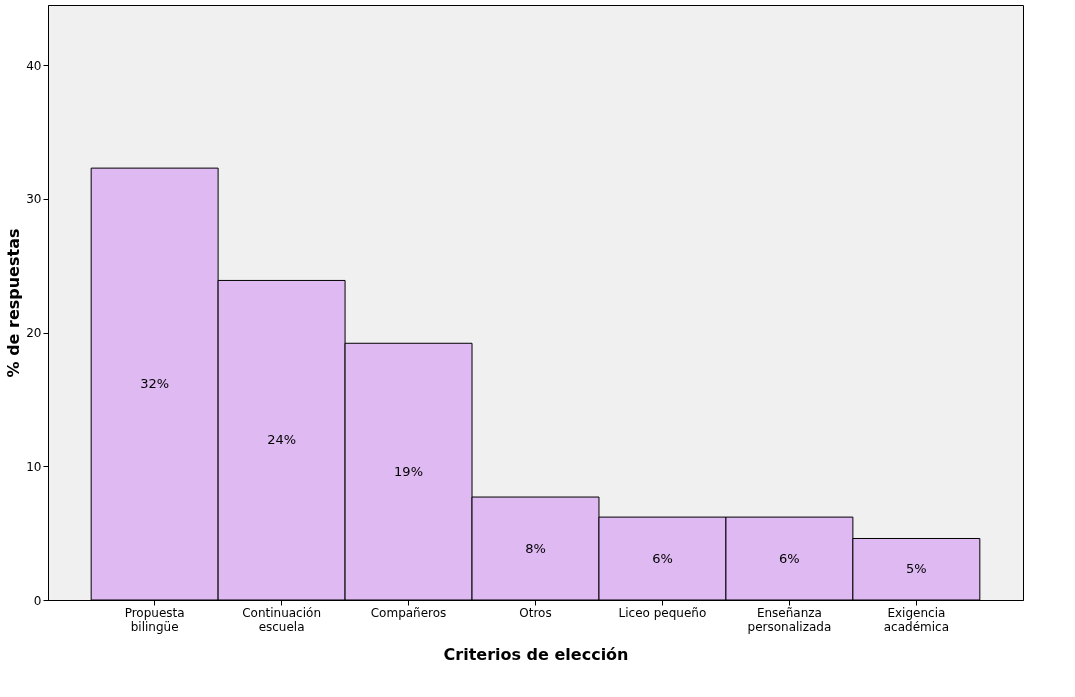 This screenshot has height=697, width=1075. What do you see at coordinates (408, 471) in the screenshot?
I see `data-label: 19%` at bounding box center [408, 471].